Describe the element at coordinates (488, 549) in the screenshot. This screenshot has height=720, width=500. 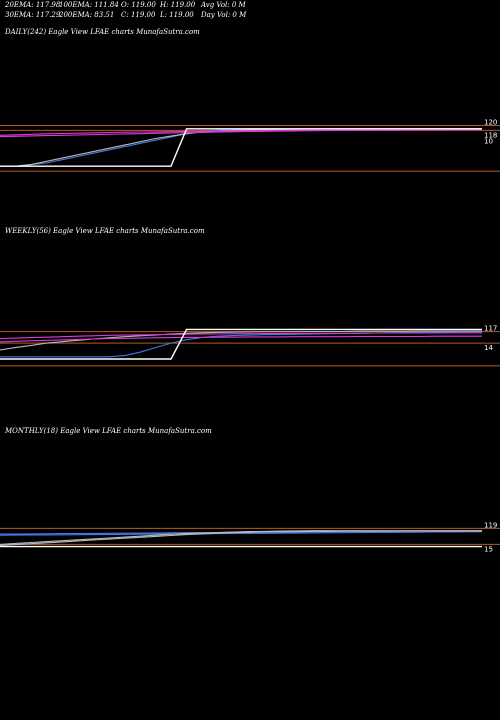
I see `y-tick-label: 15` at that location.